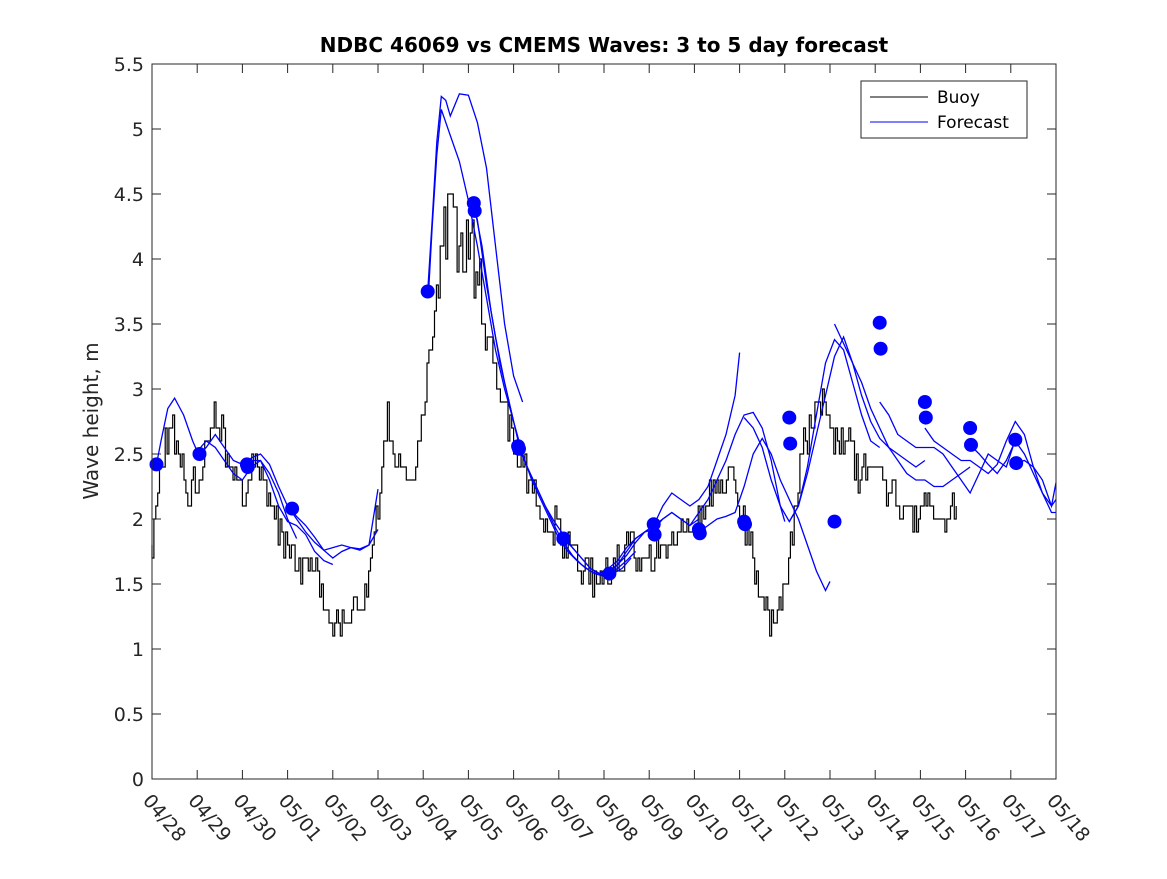 This screenshot has height=879, width=1167. What do you see at coordinates (91, 420) in the screenshot?
I see `y-axis-label: Wave height, m` at bounding box center [91, 420].